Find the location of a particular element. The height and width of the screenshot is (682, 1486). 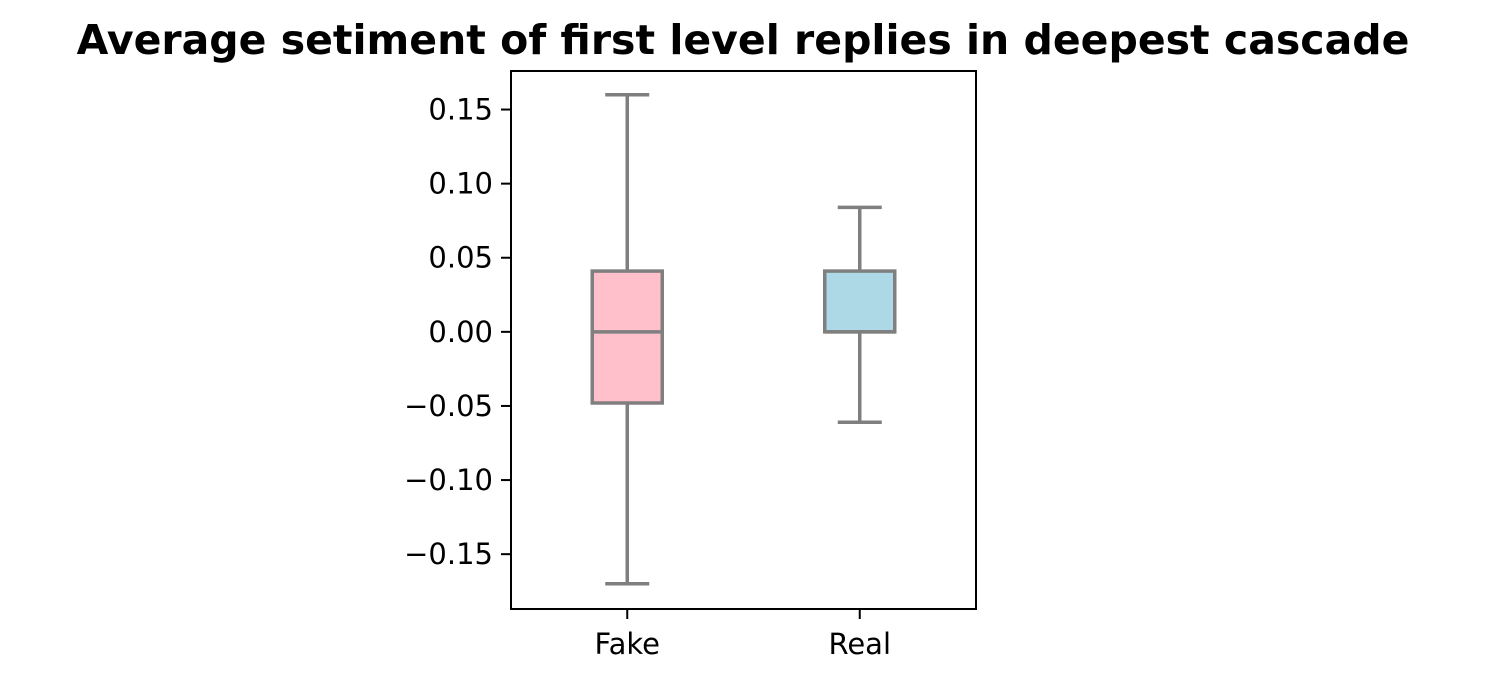

y-tick-label: −0.15 is located at coordinates (448, 554).